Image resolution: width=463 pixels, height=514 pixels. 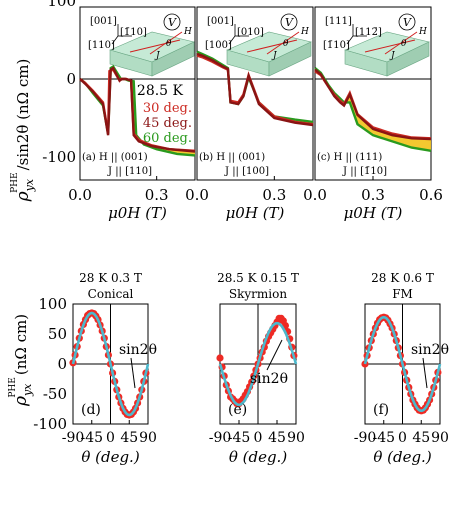 I want to click on x-tick-label: -45, so click(x=383, y=438).